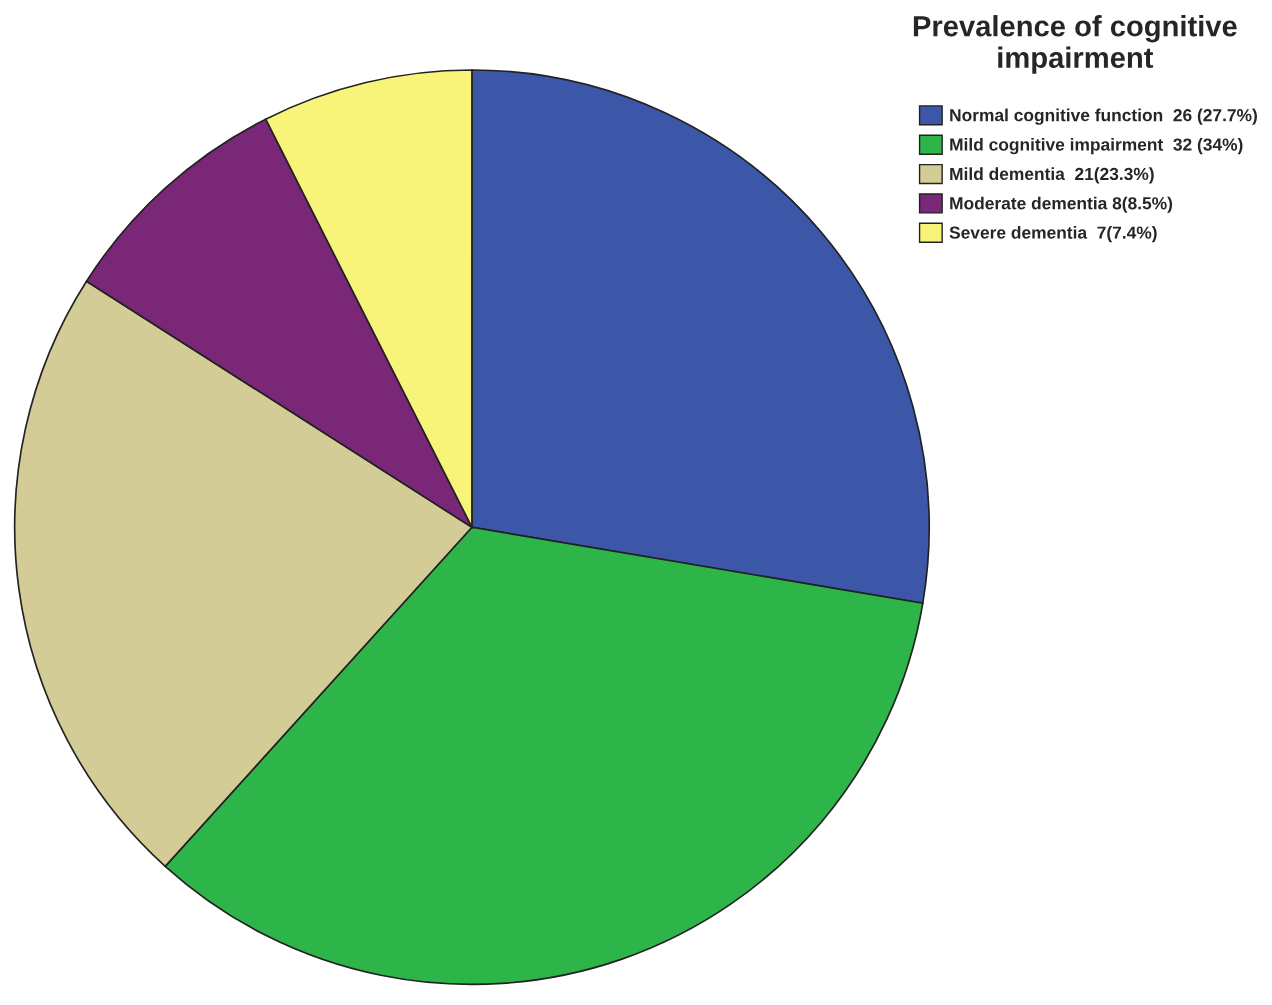  What do you see at coordinates (1075, 44) in the screenshot?
I see `legend-title: Prevalence of cognitive impairment` at bounding box center [1075, 44].